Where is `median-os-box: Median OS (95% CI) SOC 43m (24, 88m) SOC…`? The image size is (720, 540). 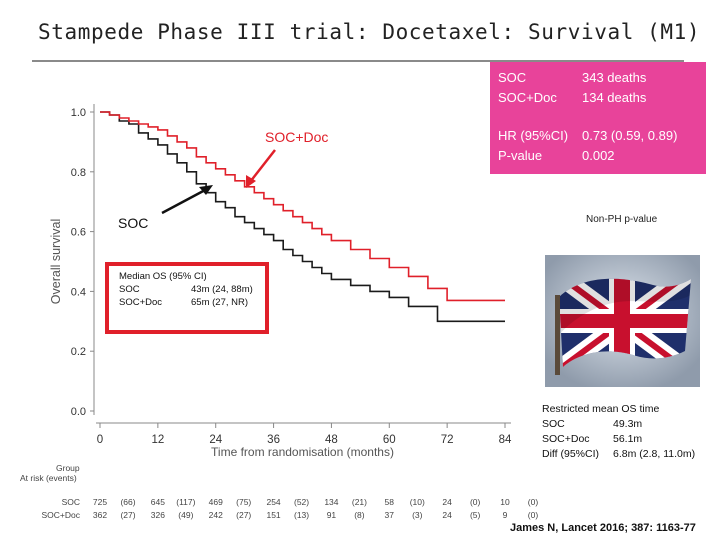
median-os-box: Median OS (95% CI) SOC 43m (24, 88m) SOC… is located at coordinates (187, 298).